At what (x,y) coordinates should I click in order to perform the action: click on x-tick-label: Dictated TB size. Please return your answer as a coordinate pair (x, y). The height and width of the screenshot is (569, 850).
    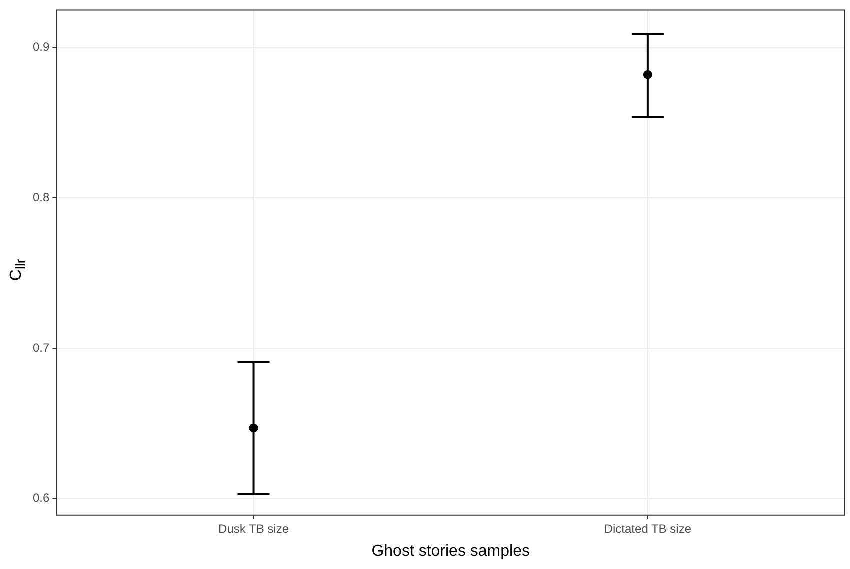
    Looking at the image, I should click on (648, 529).